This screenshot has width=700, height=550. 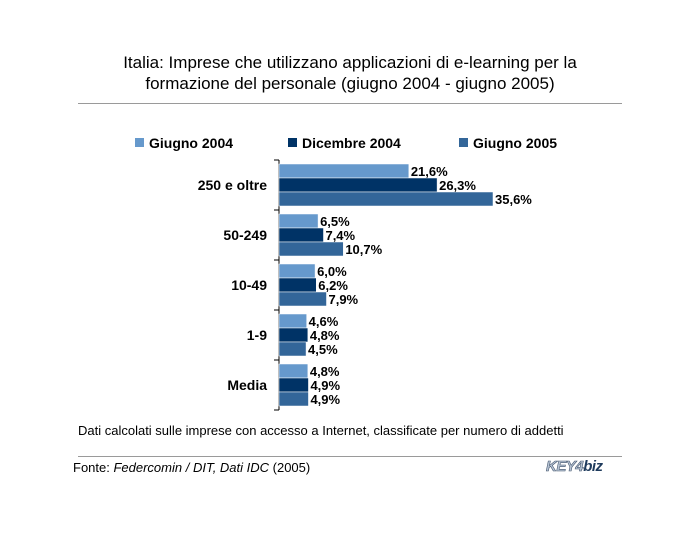 What do you see at coordinates (333, 285) in the screenshot?
I see `bar-value-label: 6,2%` at bounding box center [333, 285].